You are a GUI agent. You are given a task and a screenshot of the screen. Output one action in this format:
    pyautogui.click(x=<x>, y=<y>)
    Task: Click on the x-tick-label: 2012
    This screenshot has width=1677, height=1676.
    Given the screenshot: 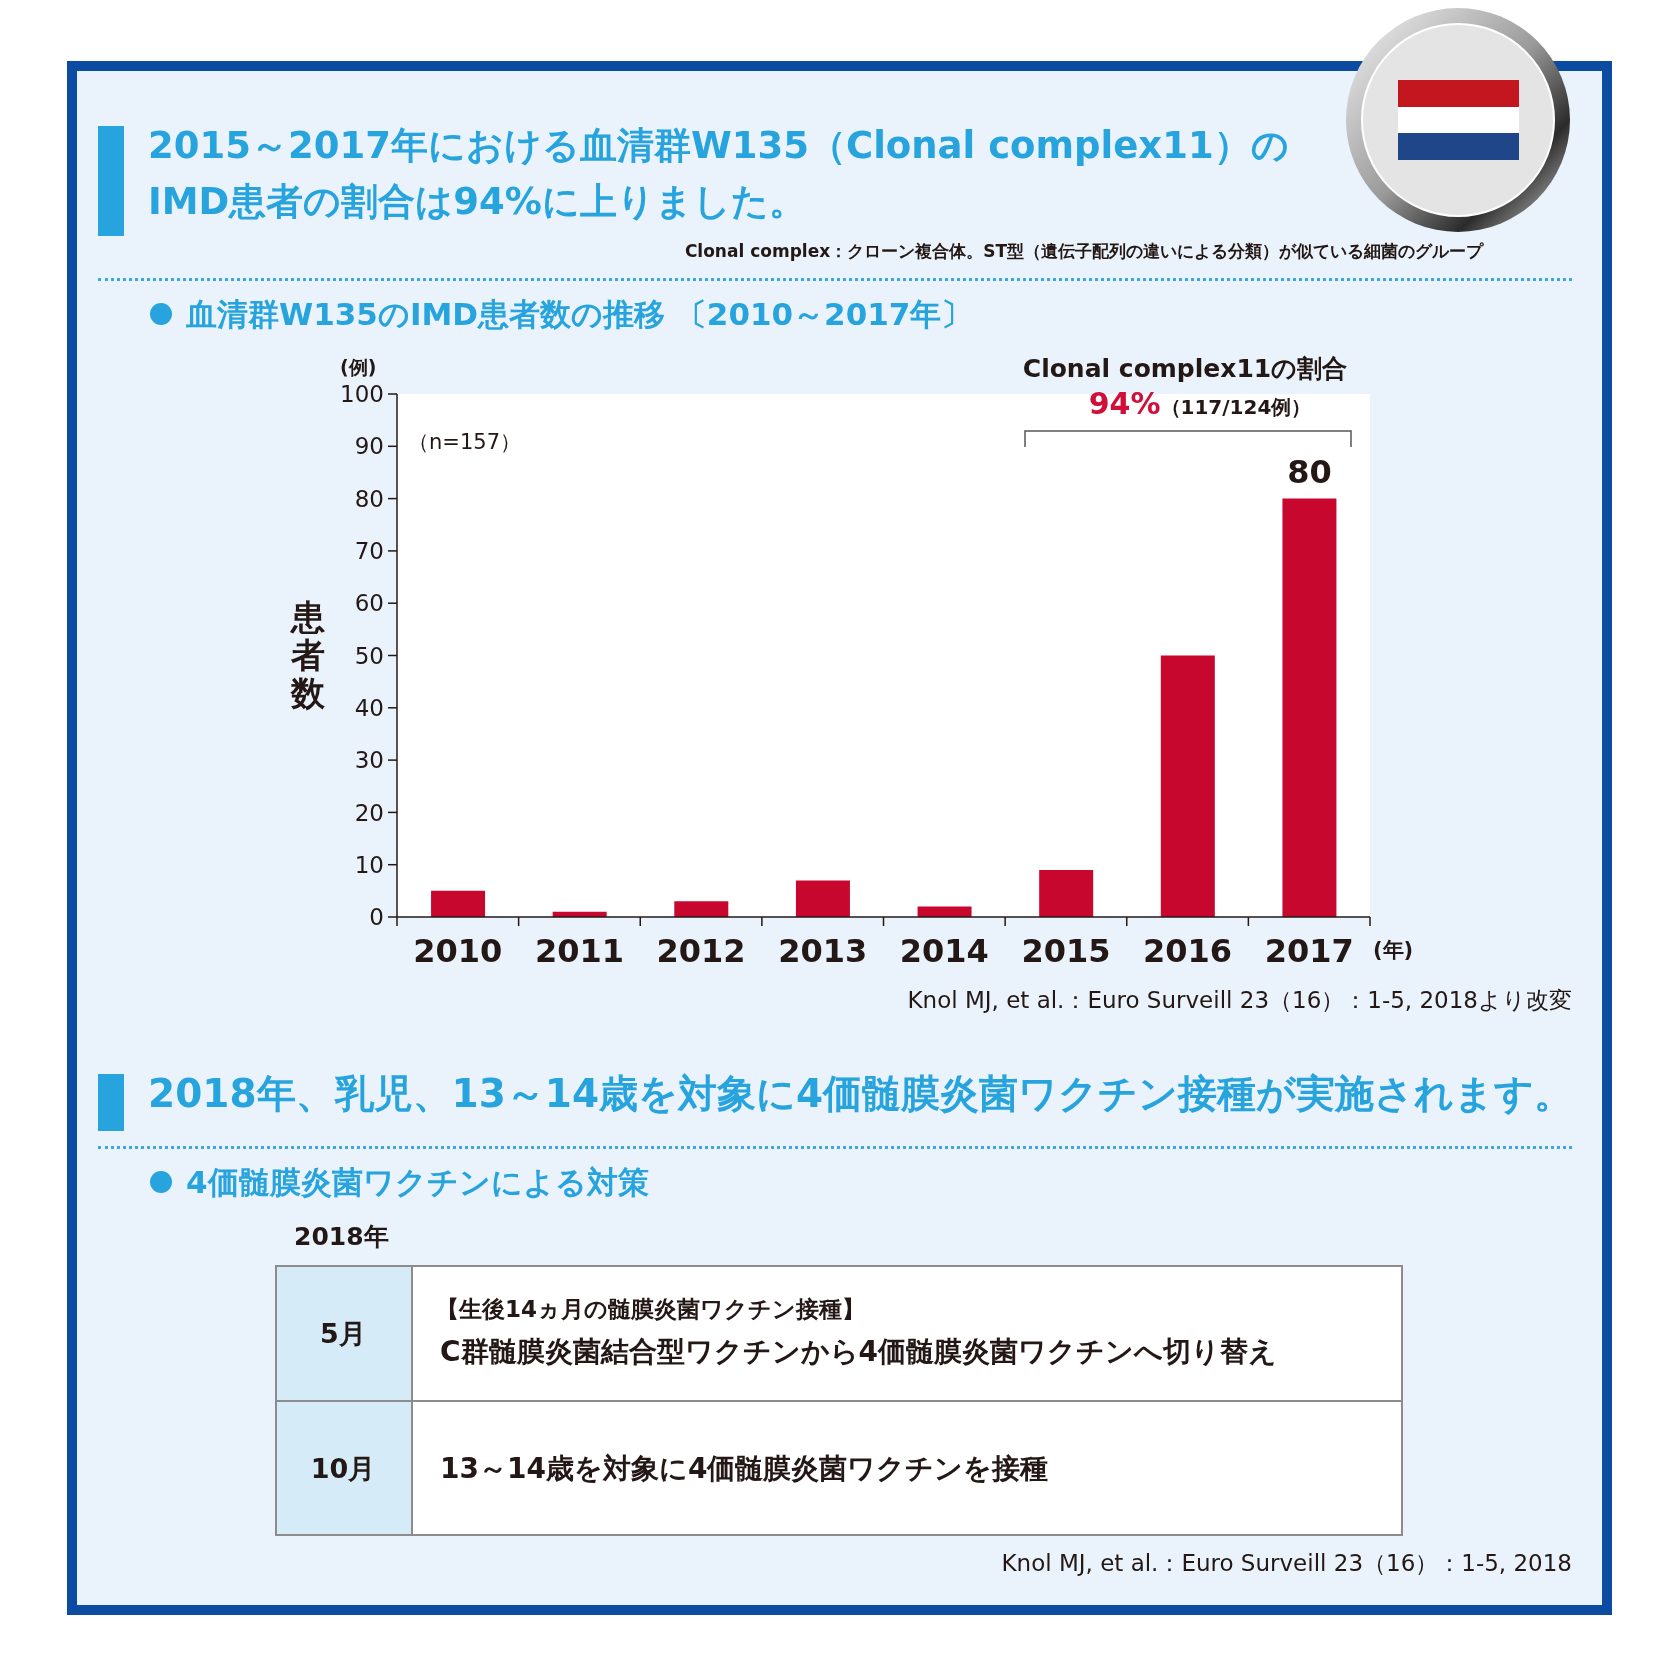 What is the action you would take?
    pyautogui.click(x=701, y=951)
    